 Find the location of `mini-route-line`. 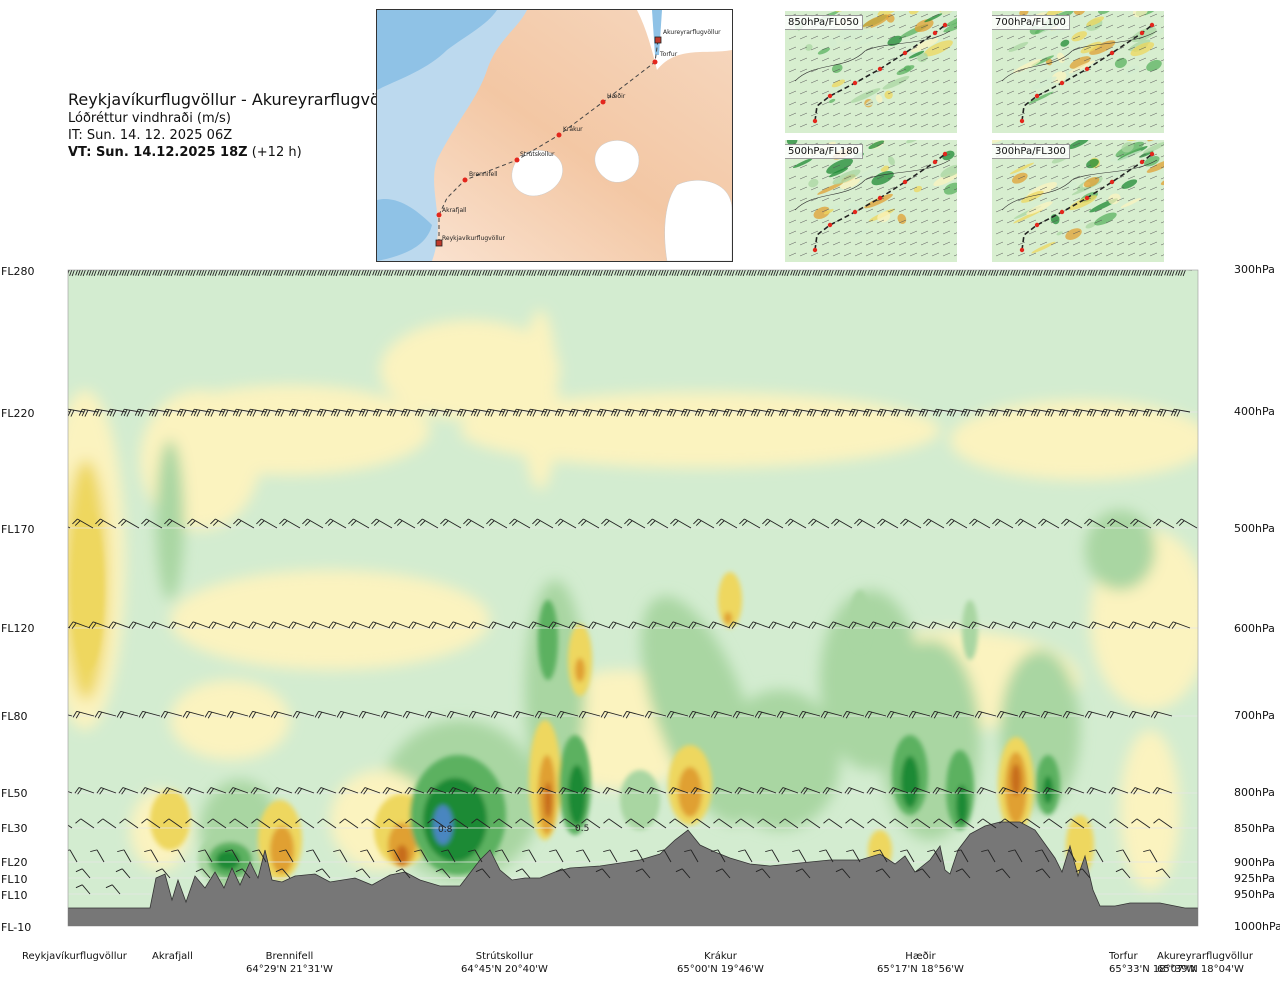

mini-route-line is located at coordinates (880, 73).